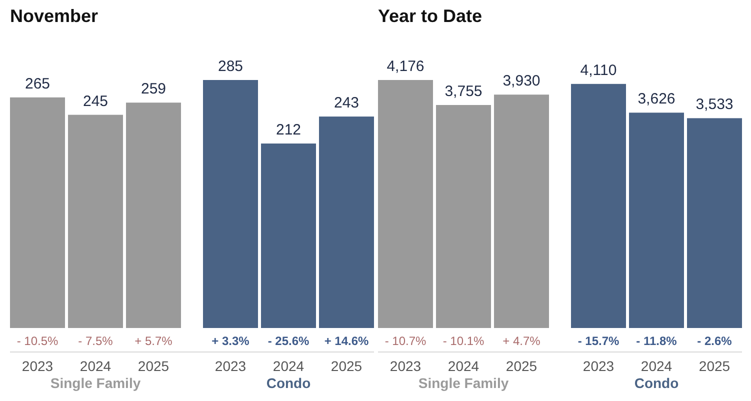 Image resolution: width=751 pixels, height=401 pixels. What do you see at coordinates (95, 101) in the screenshot?
I see `data-label: 245` at bounding box center [95, 101].